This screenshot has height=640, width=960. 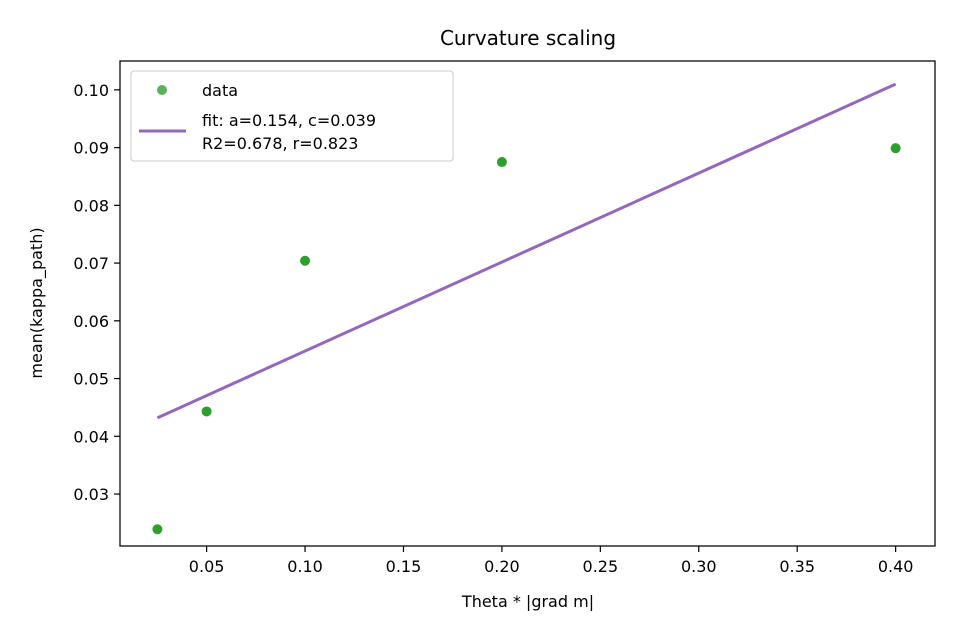 I want to click on y-tick-label: 0.04, so click(x=91, y=436).